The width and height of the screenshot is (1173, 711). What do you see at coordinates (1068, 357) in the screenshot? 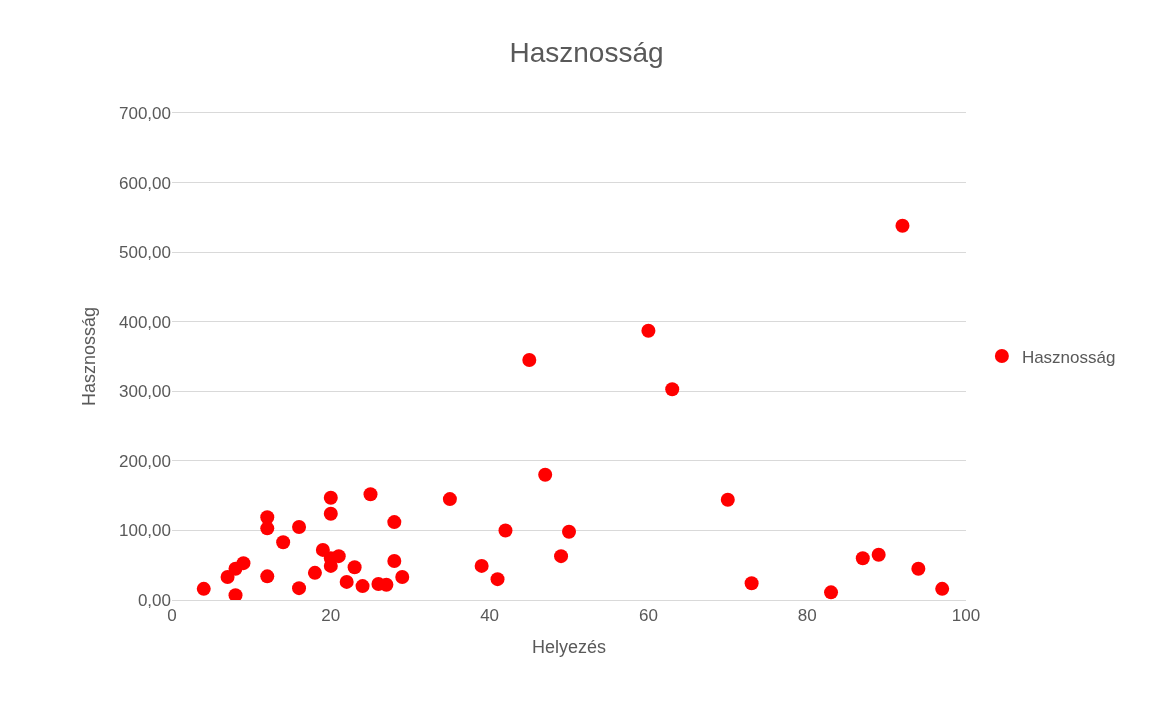
I see `legend-label: Hasznosság` at bounding box center [1068, 357].